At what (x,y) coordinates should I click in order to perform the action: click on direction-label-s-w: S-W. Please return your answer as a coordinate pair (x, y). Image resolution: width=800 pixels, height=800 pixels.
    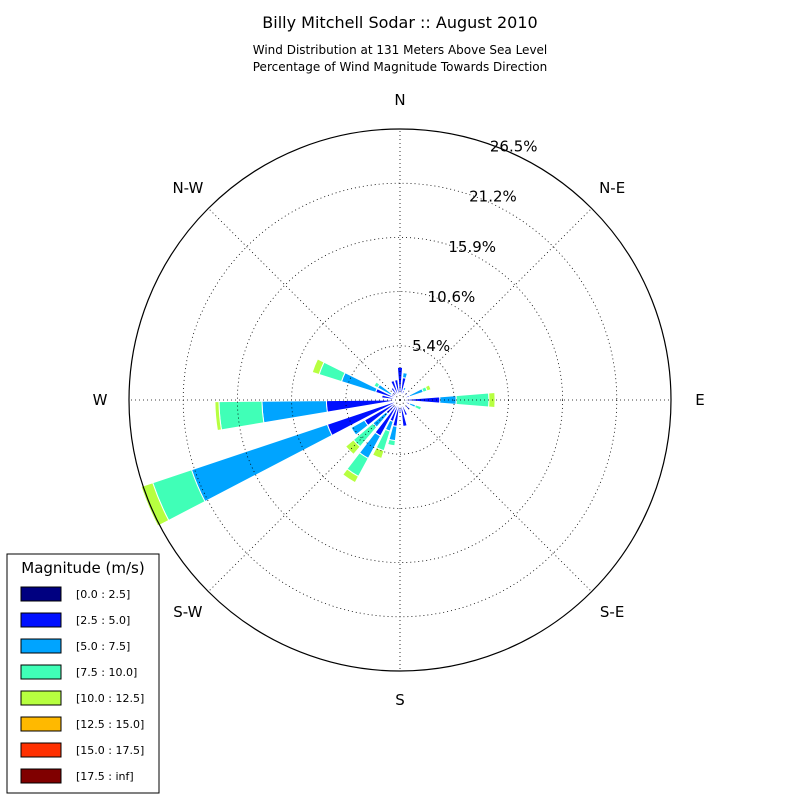
    Looking at the image, I should click on (187, 612).